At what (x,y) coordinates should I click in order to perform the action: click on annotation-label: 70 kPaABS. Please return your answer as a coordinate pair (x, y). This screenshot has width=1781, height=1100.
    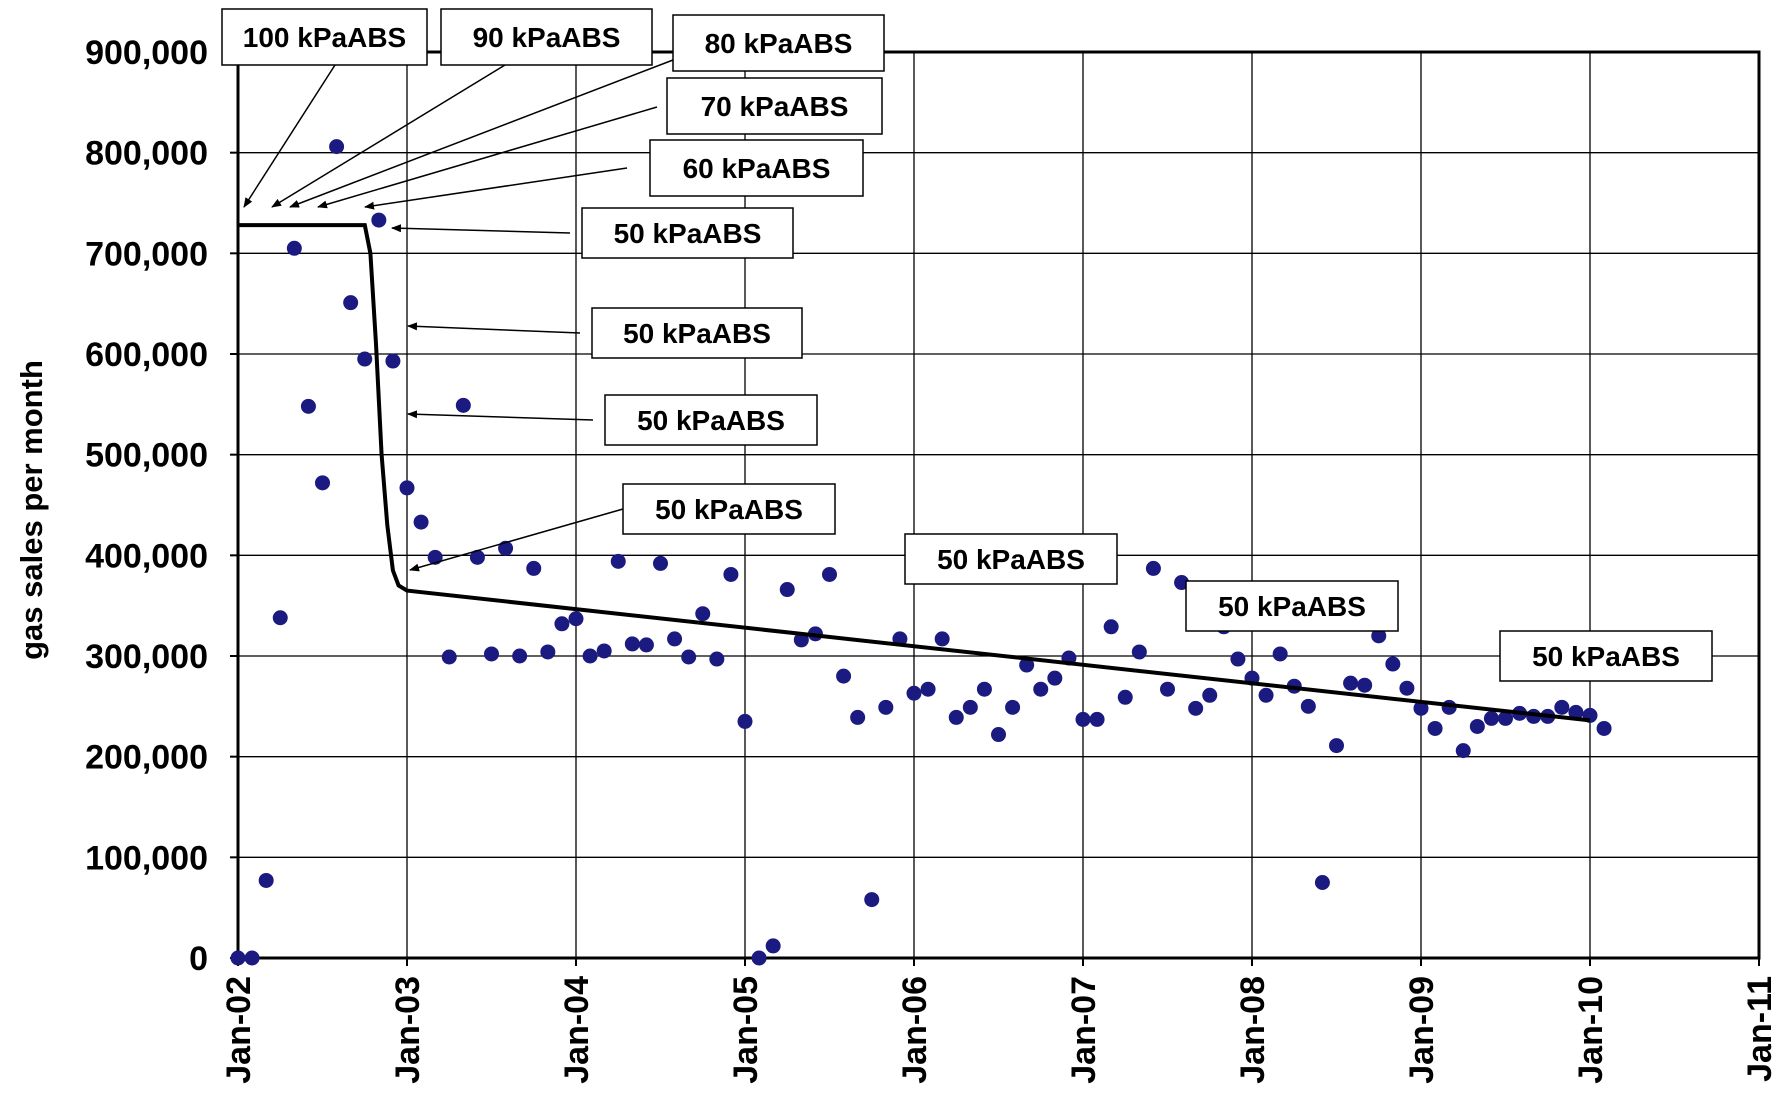
    Looking at the image, I should click on (775, 106).